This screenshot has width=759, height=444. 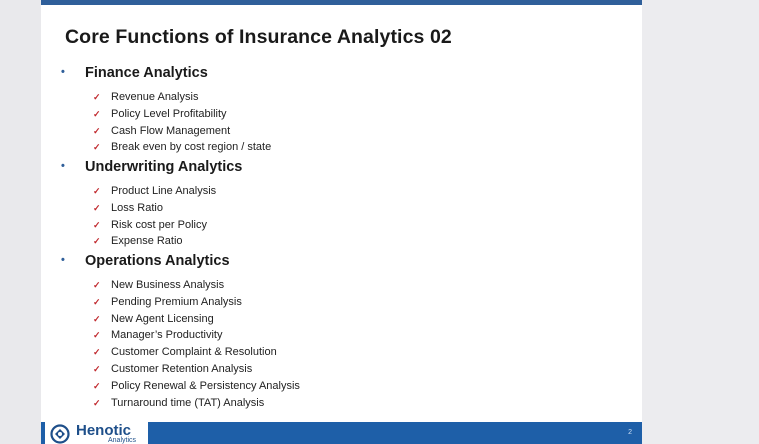 What do you see at coordinates (60, 434) in the screenshot?
I see `henotic-logo-icon` at bounding box center [60, 434].